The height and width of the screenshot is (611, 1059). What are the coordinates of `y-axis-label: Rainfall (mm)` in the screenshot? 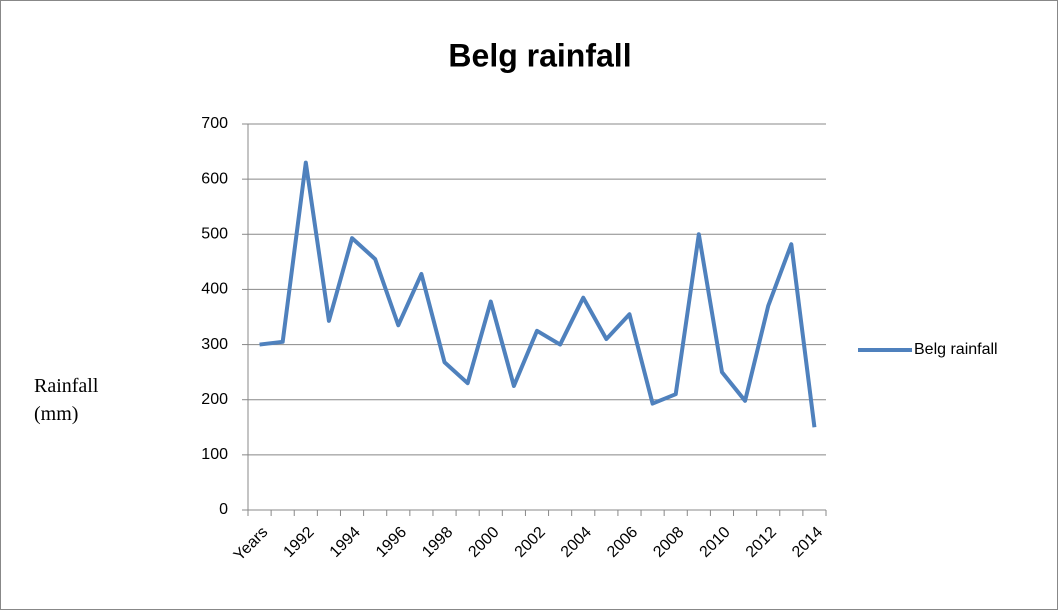 It's located at (66, 400).